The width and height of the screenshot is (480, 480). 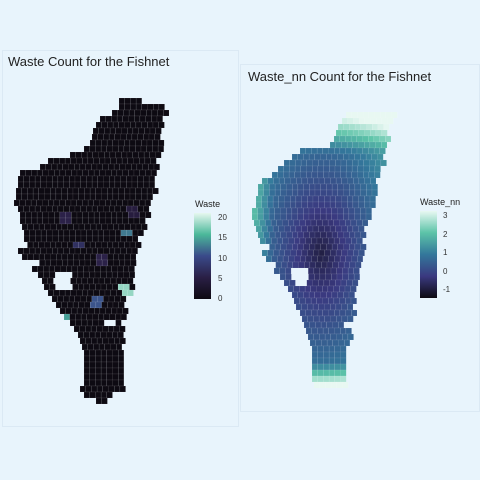 What do you see at coordinates (222, 259) in the screenshot?
I see `legend-tick-label: 10` at bounding box center [222, 259].